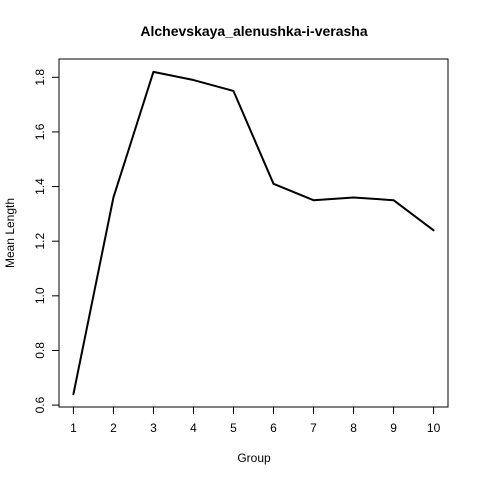 The height and width of the screenshot is (480, 480). I want to click on x-tick-label: 9, so click(393, 428).